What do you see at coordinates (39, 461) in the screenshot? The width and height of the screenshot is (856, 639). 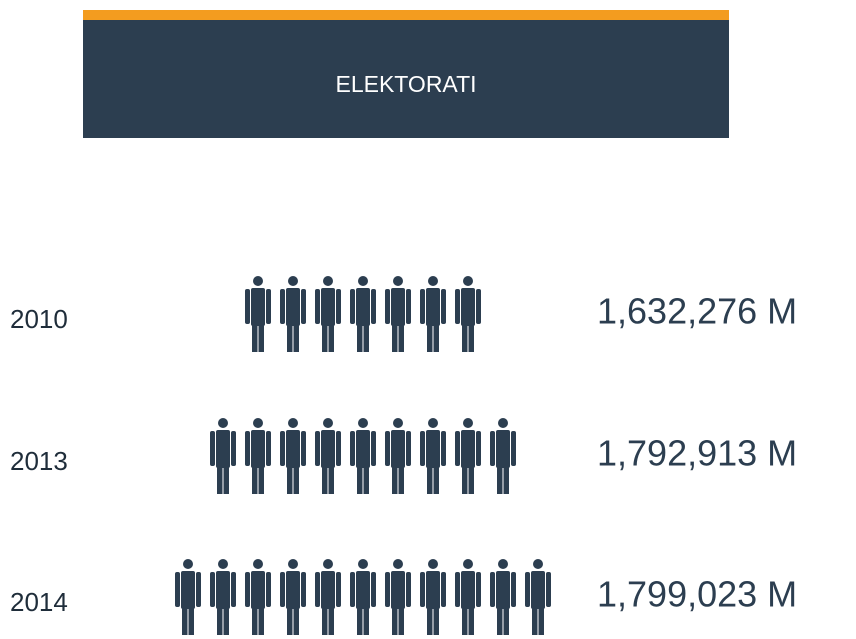 I see `row-year: 2013` at bounding box center [39, 461].